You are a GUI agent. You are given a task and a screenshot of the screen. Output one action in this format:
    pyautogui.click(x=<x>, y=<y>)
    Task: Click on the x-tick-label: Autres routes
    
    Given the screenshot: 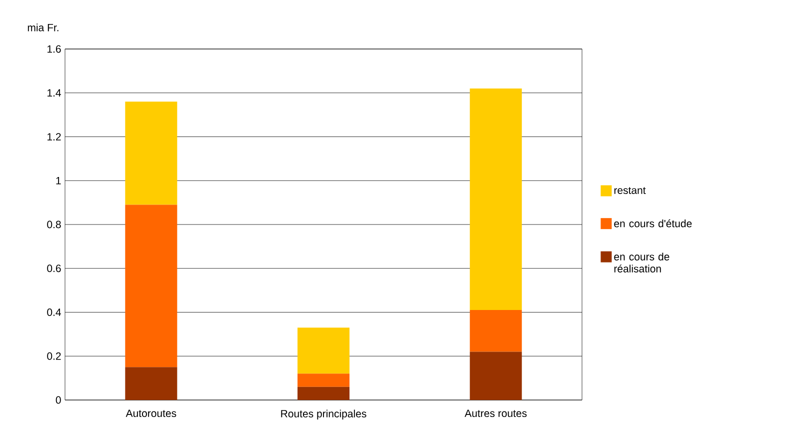 What is the action you would take?
    pyautogui.click(x=495, y=414)
    